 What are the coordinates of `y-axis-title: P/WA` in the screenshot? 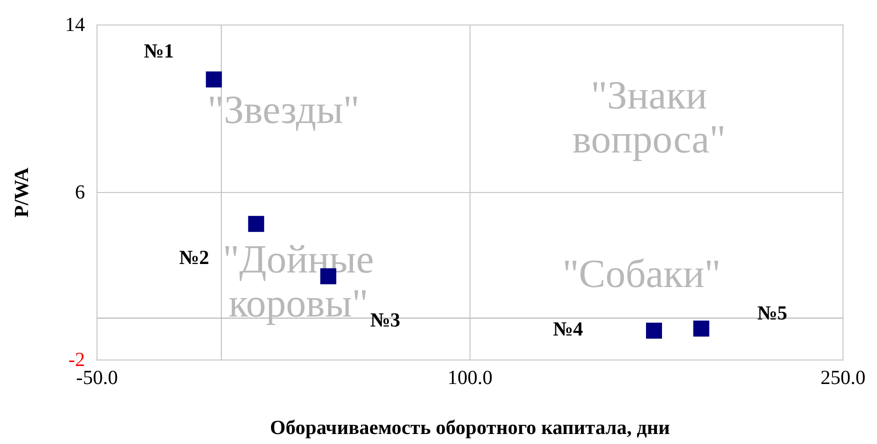 It's located at (22, 192).